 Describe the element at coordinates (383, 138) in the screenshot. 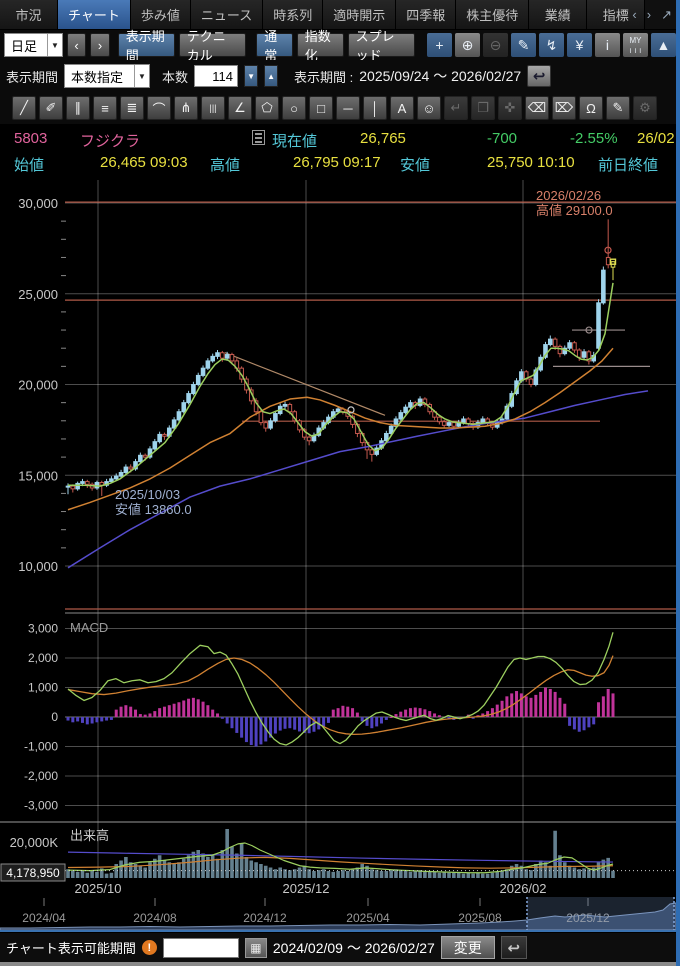

I see `current-price: 26,765` at that location.